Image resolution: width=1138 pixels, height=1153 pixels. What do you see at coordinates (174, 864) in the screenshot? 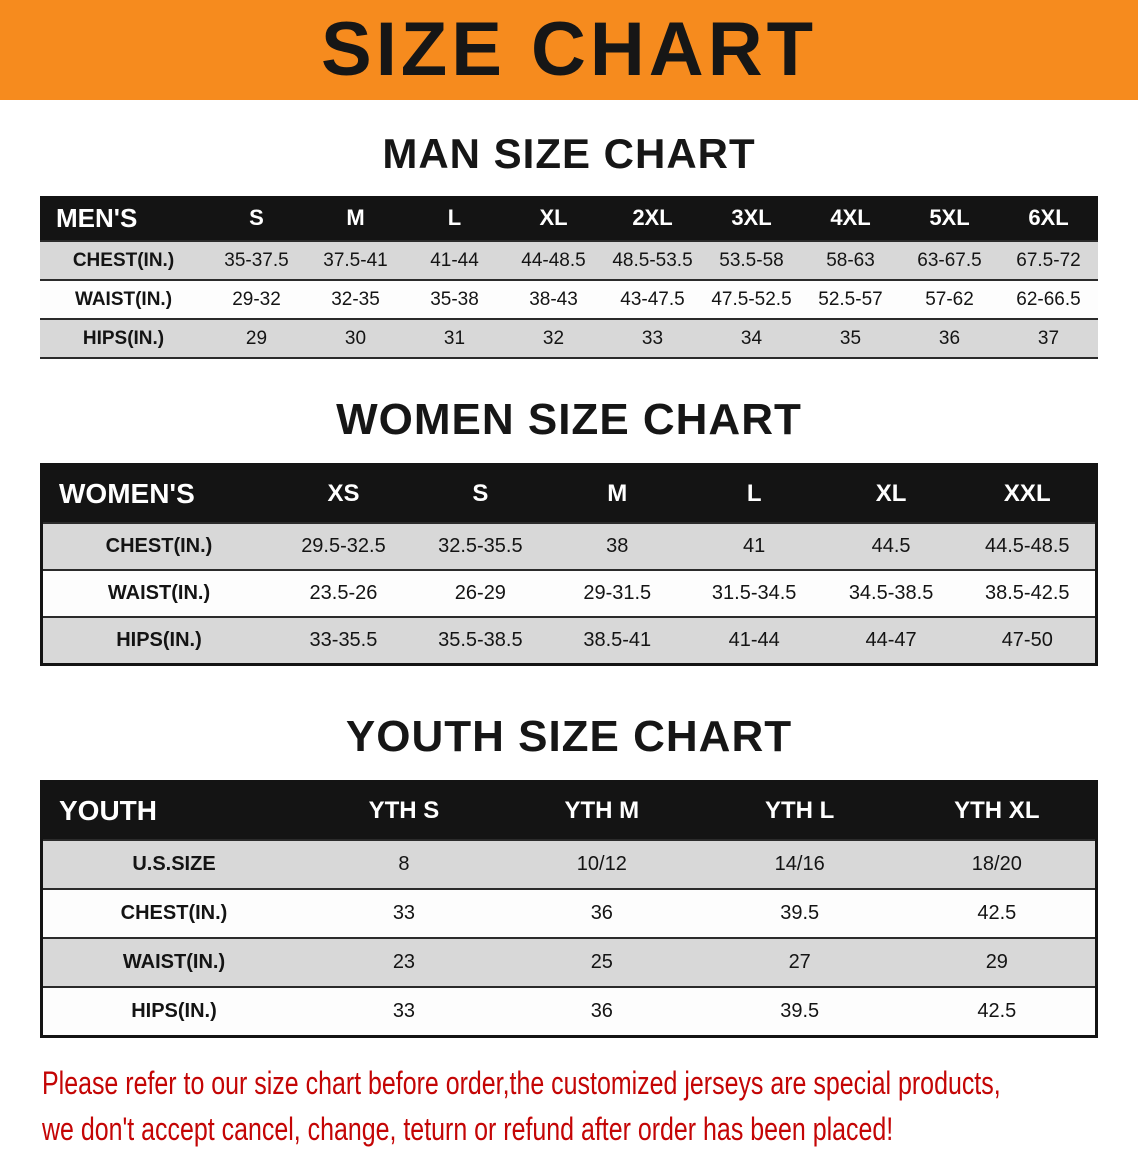
I see `row-label-cell: U.S.SIZE` at bounding box center [174, 864].